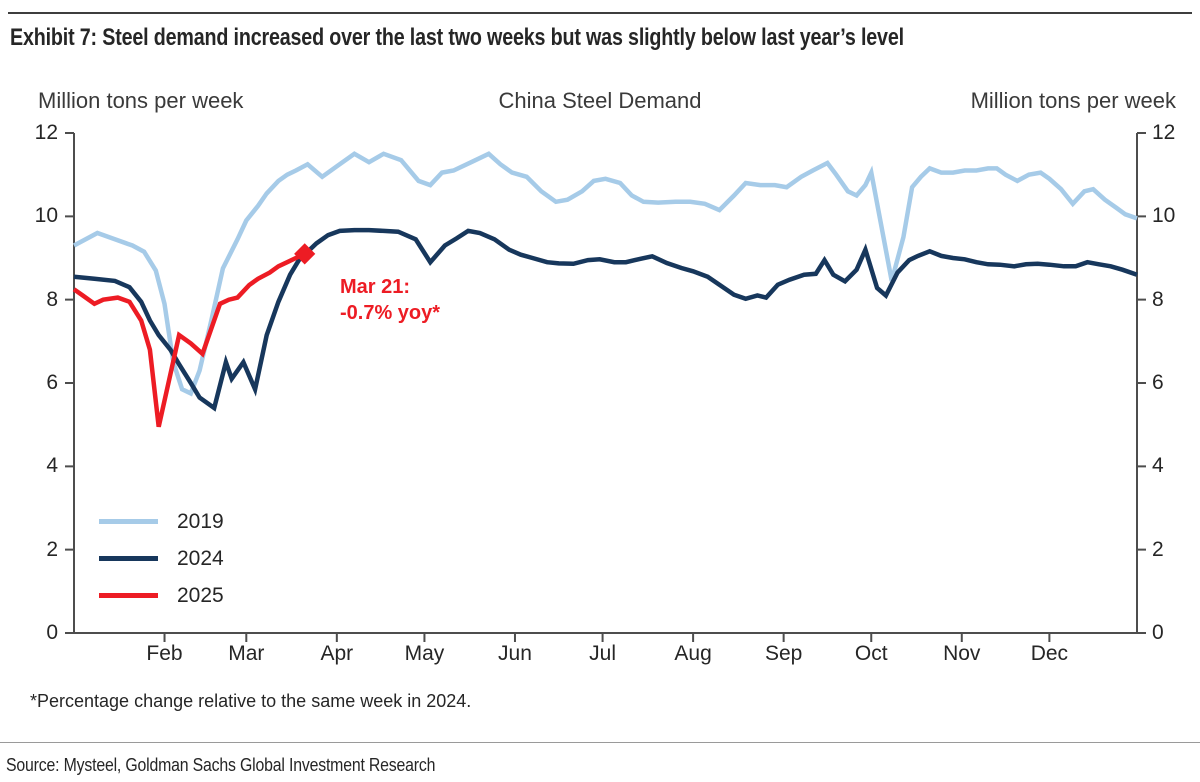 This screenshot has width=1200, height=782. What do you see at coordinates (337, 653) in the screenshot?
I see `x-tick-label-apr: Apr` at bounding box center [337, 653].